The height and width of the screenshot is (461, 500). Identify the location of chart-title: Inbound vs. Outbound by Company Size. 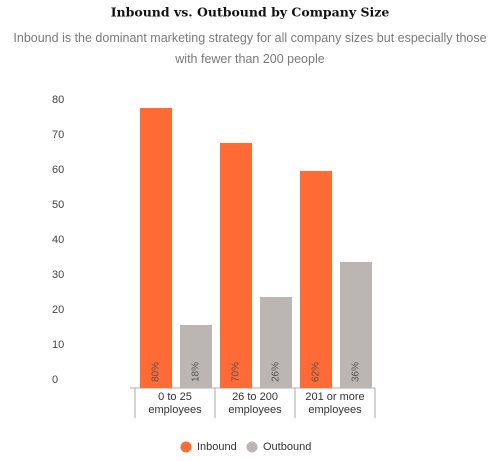
(250, 12).